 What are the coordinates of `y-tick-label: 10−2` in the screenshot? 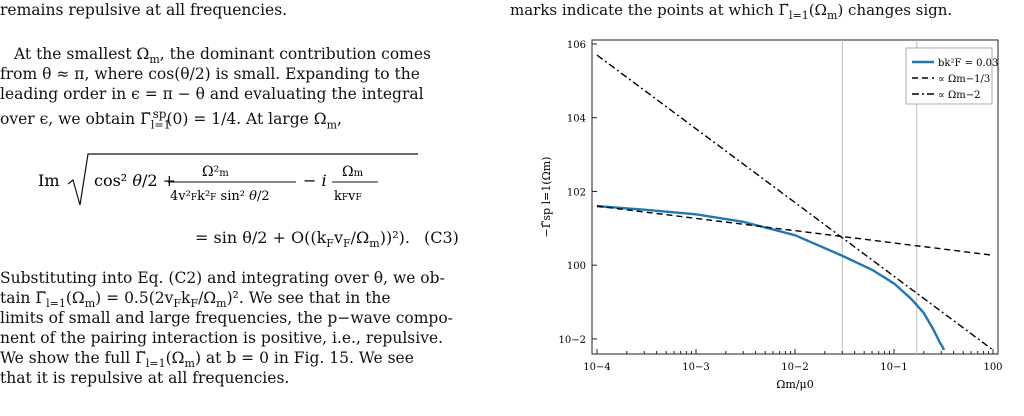 It's located at (572, 340).